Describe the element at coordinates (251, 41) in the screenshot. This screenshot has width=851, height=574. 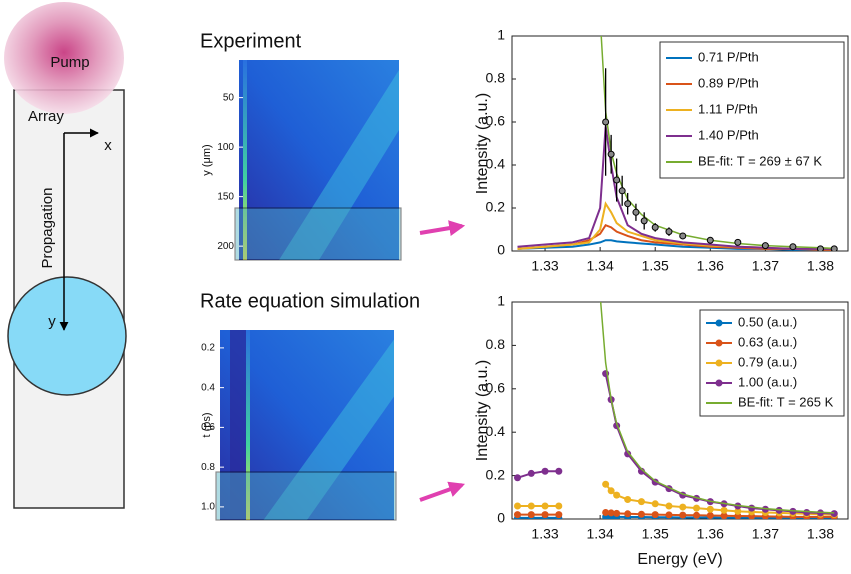
I see `panel-title: Experiment` at that location.